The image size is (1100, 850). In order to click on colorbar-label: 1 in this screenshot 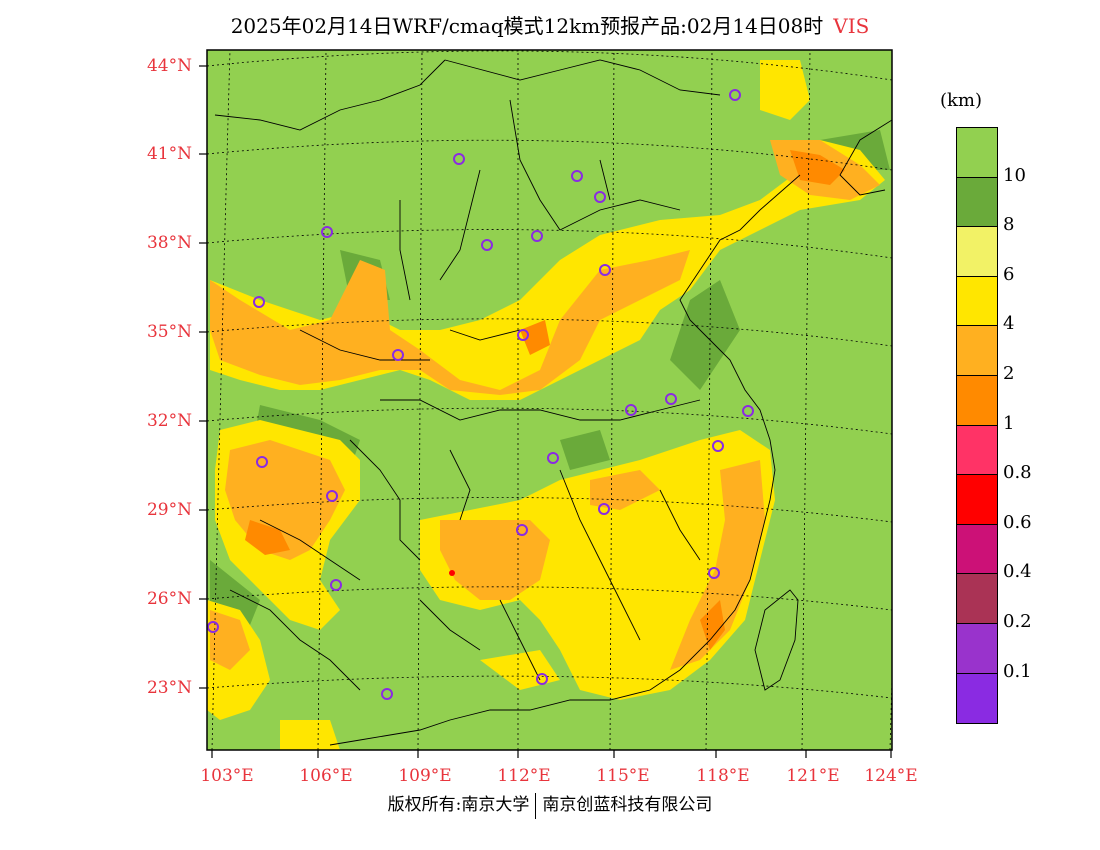, I will do `click(1009, 423)`.